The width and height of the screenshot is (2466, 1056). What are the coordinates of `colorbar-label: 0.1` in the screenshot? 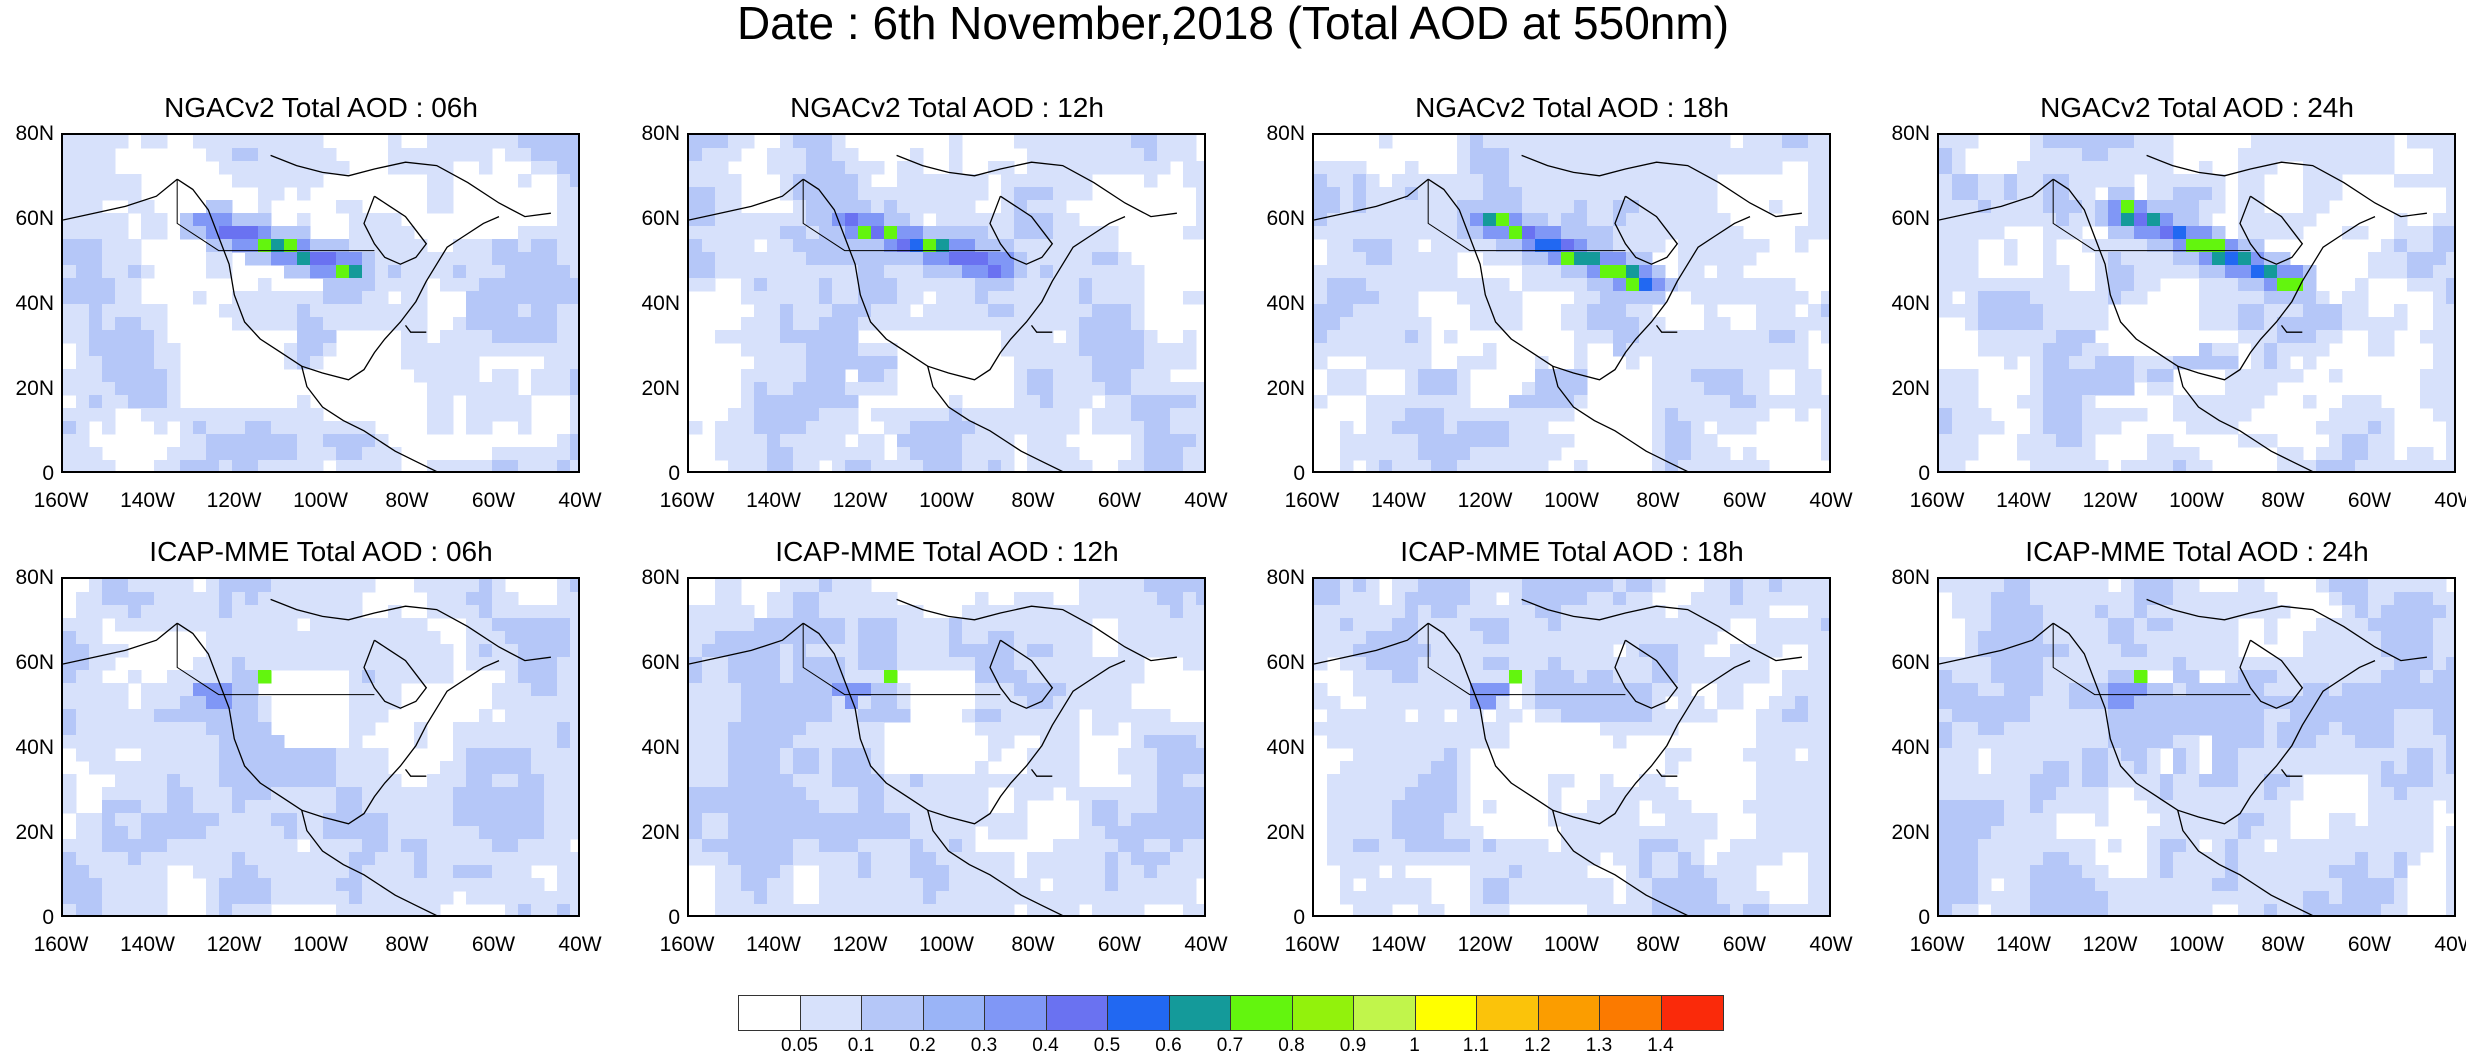 It's located at (861, 1045).